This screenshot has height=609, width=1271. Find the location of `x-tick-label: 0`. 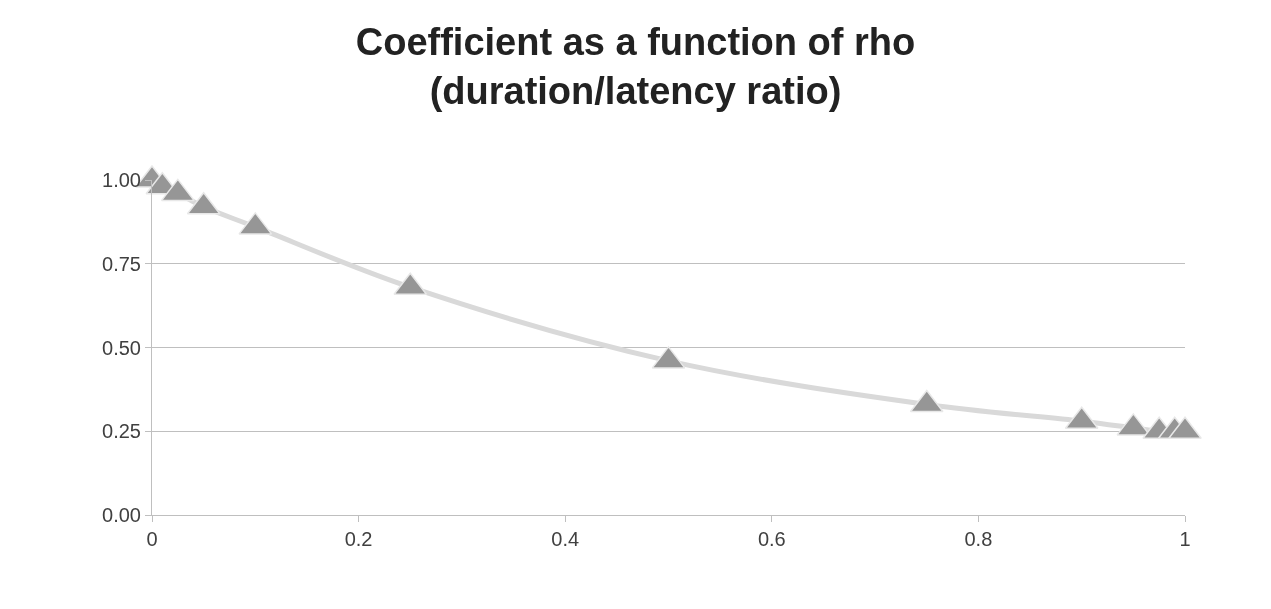

x-tick-label: 0 is located at coordinates (152, 539).